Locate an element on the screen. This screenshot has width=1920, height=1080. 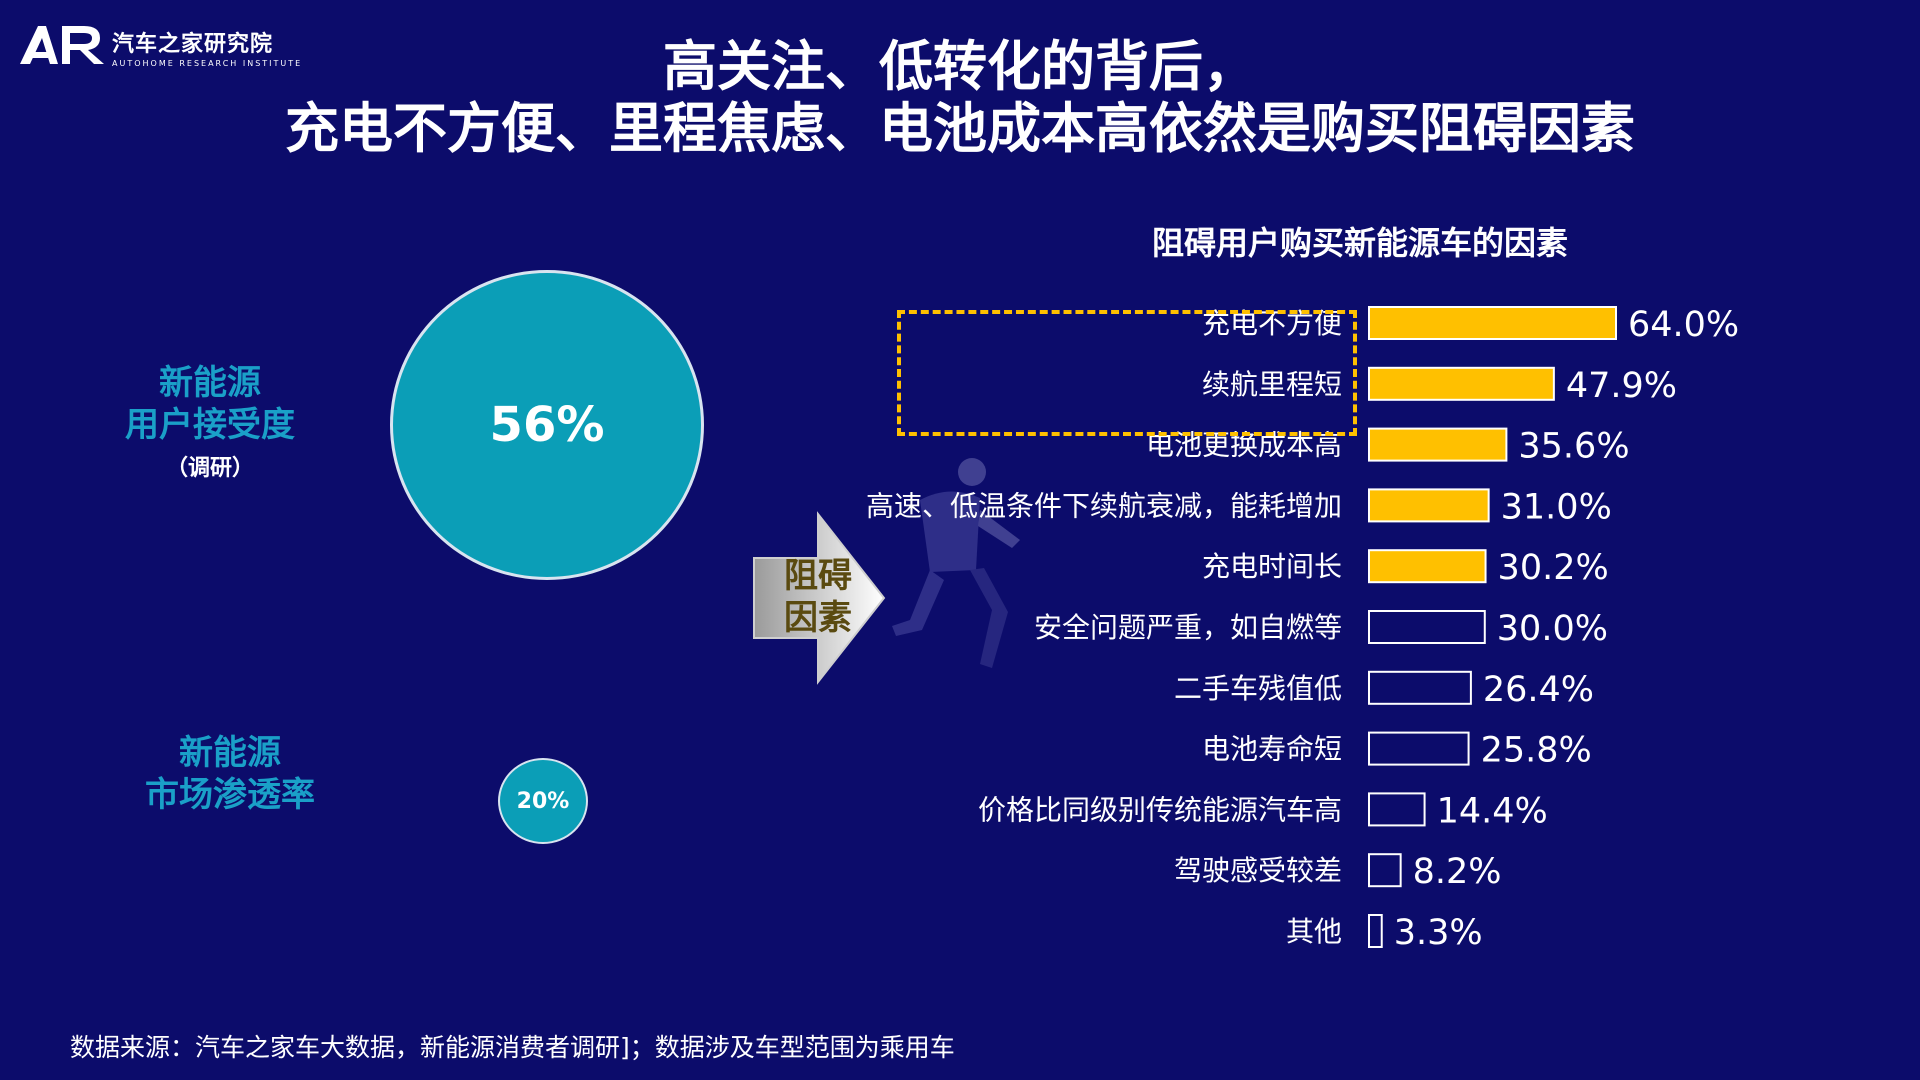
acceptance-label: 新能源 用户接受度 is located at coordinates (210, 404).